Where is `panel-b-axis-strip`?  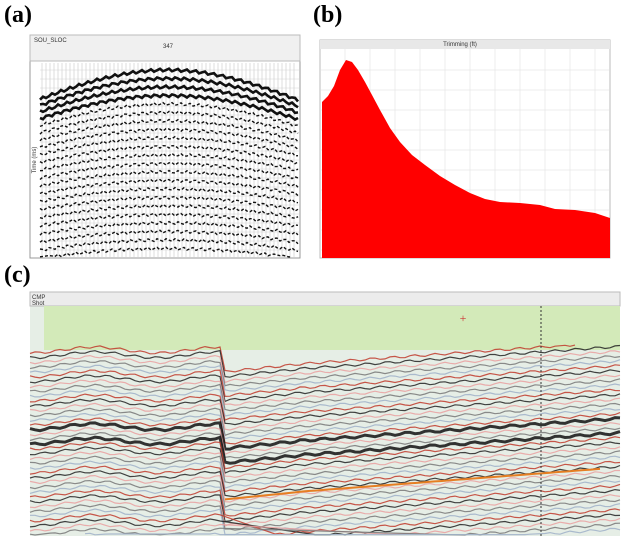
panel-b-axis-strip is located at coordinates (465, 44).